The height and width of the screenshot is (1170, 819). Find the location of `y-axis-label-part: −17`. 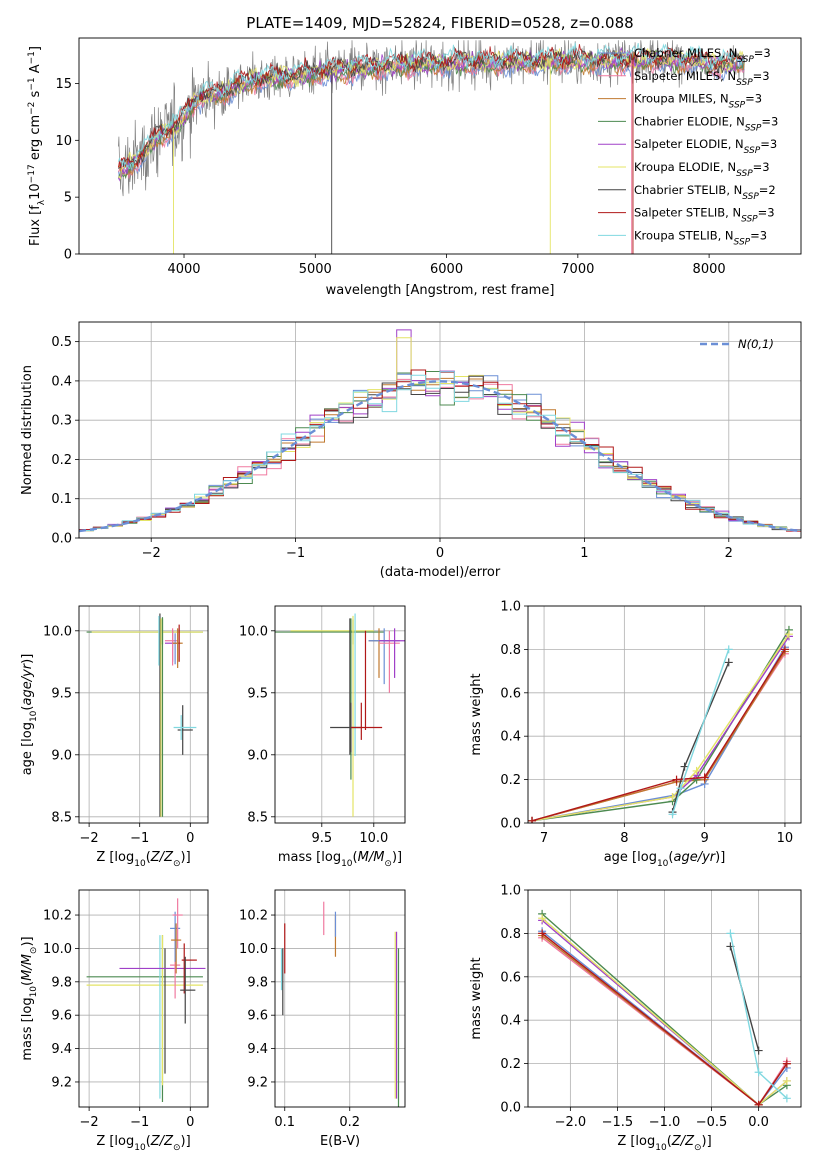

y-axis-label-part: −17 is located at coordinates (32, 173).